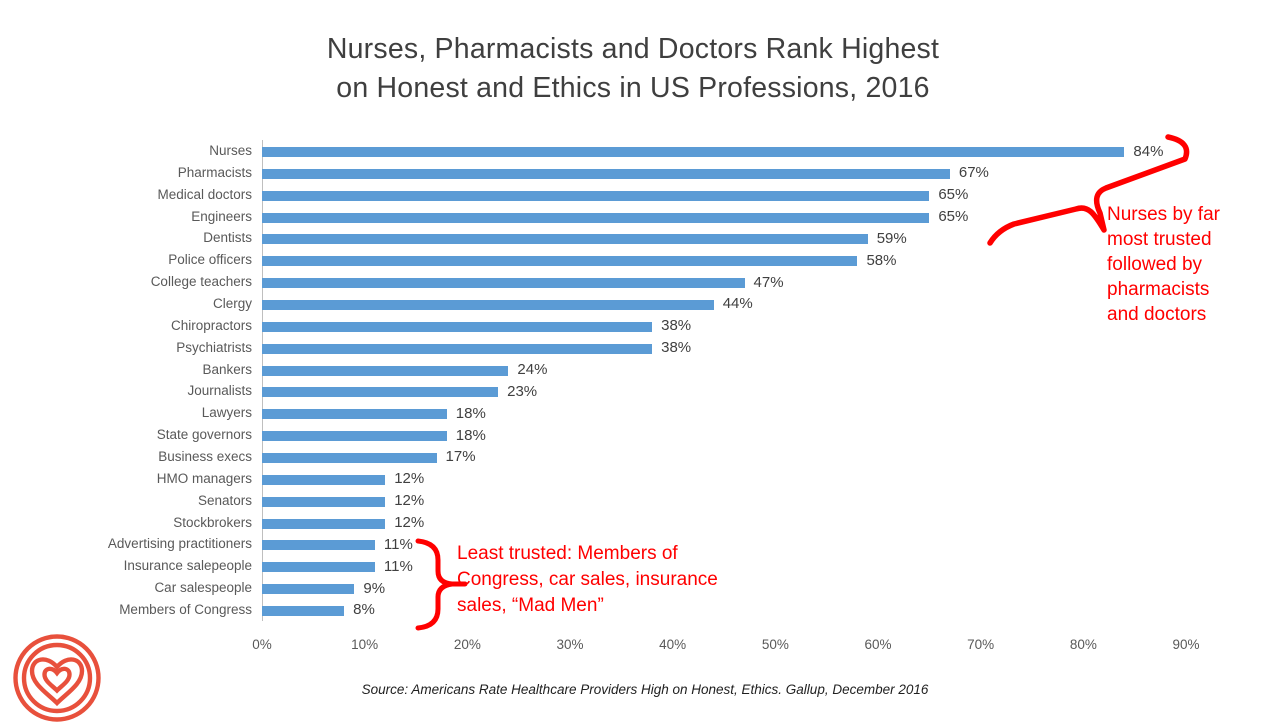 The width and height of the screenshot is (1280, 722). I want to click on category-label: Police officers, so click(210, 260).